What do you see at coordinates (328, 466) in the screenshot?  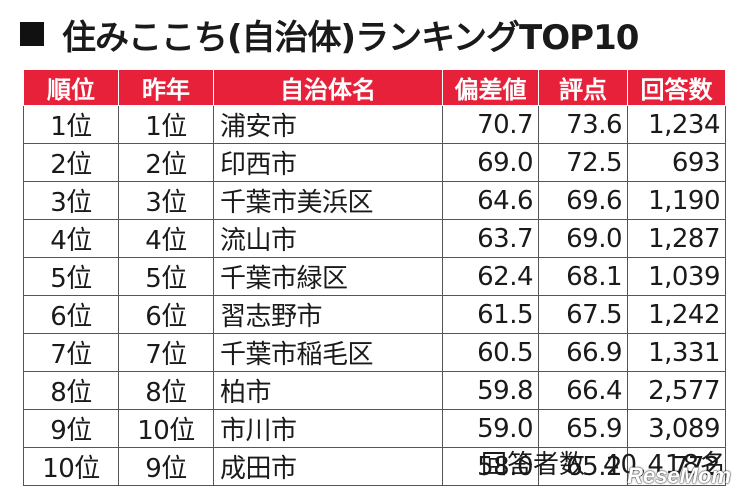 I see `municipality-cell: 成田市` at bounding box center [328, 466].